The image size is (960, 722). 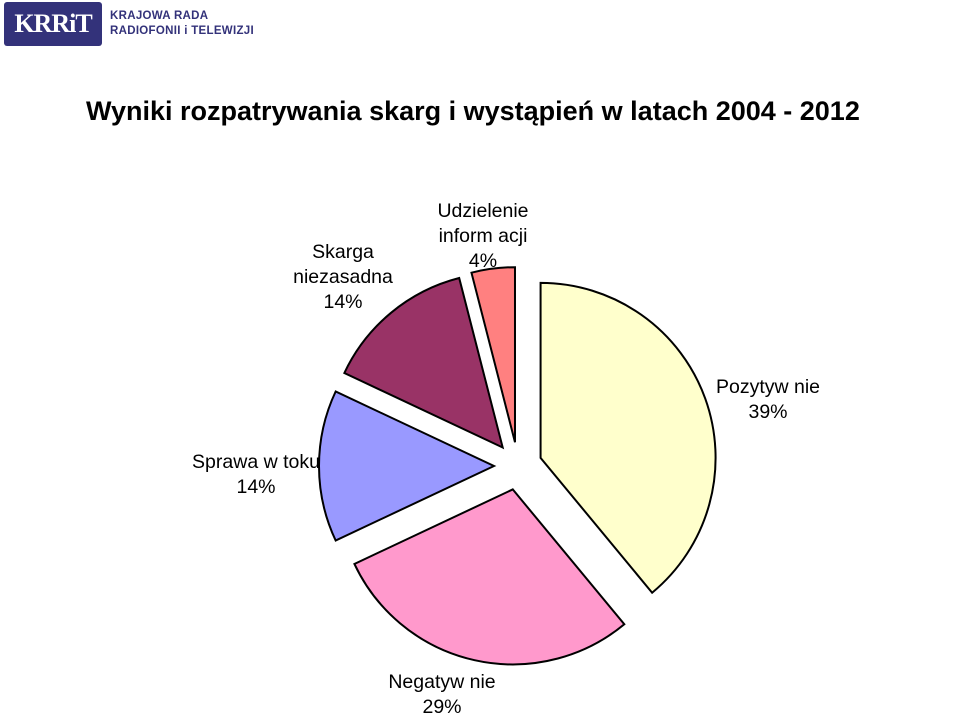 I want to click on logo-mark: KRRiT, so click(x=53, y=24).